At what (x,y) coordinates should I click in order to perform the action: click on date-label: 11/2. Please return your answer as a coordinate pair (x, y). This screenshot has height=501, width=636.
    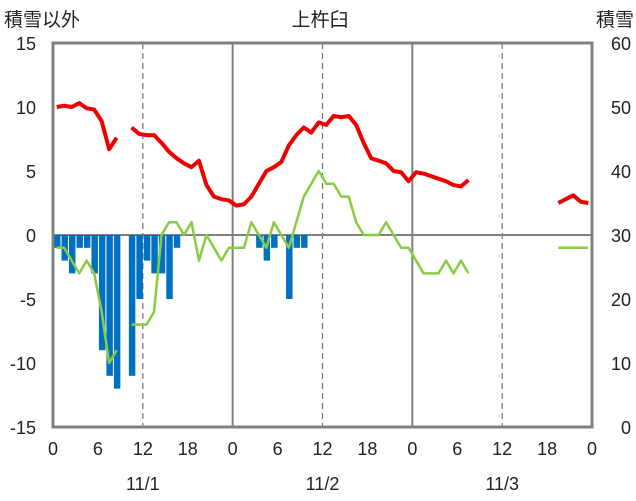
    Looking at the image, I should click on (323, 484).